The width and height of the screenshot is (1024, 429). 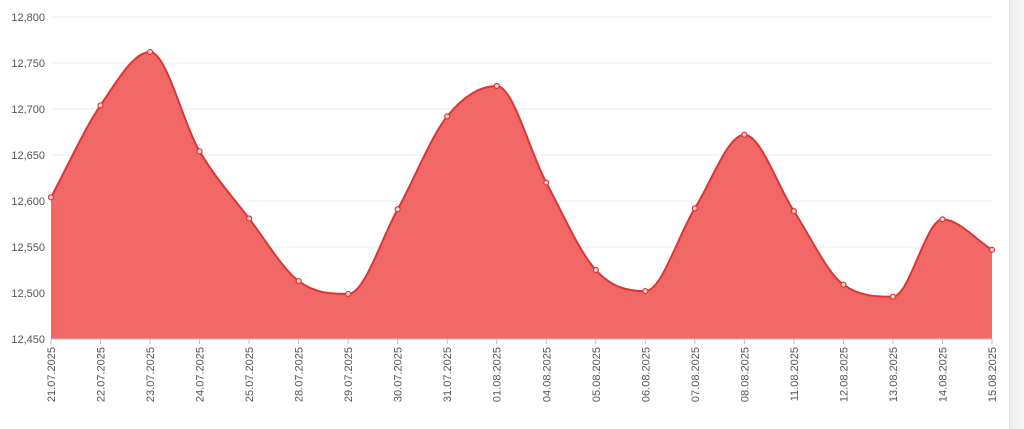 I want to click on y-tick-label: 12,450, so click(x=28, y=340).